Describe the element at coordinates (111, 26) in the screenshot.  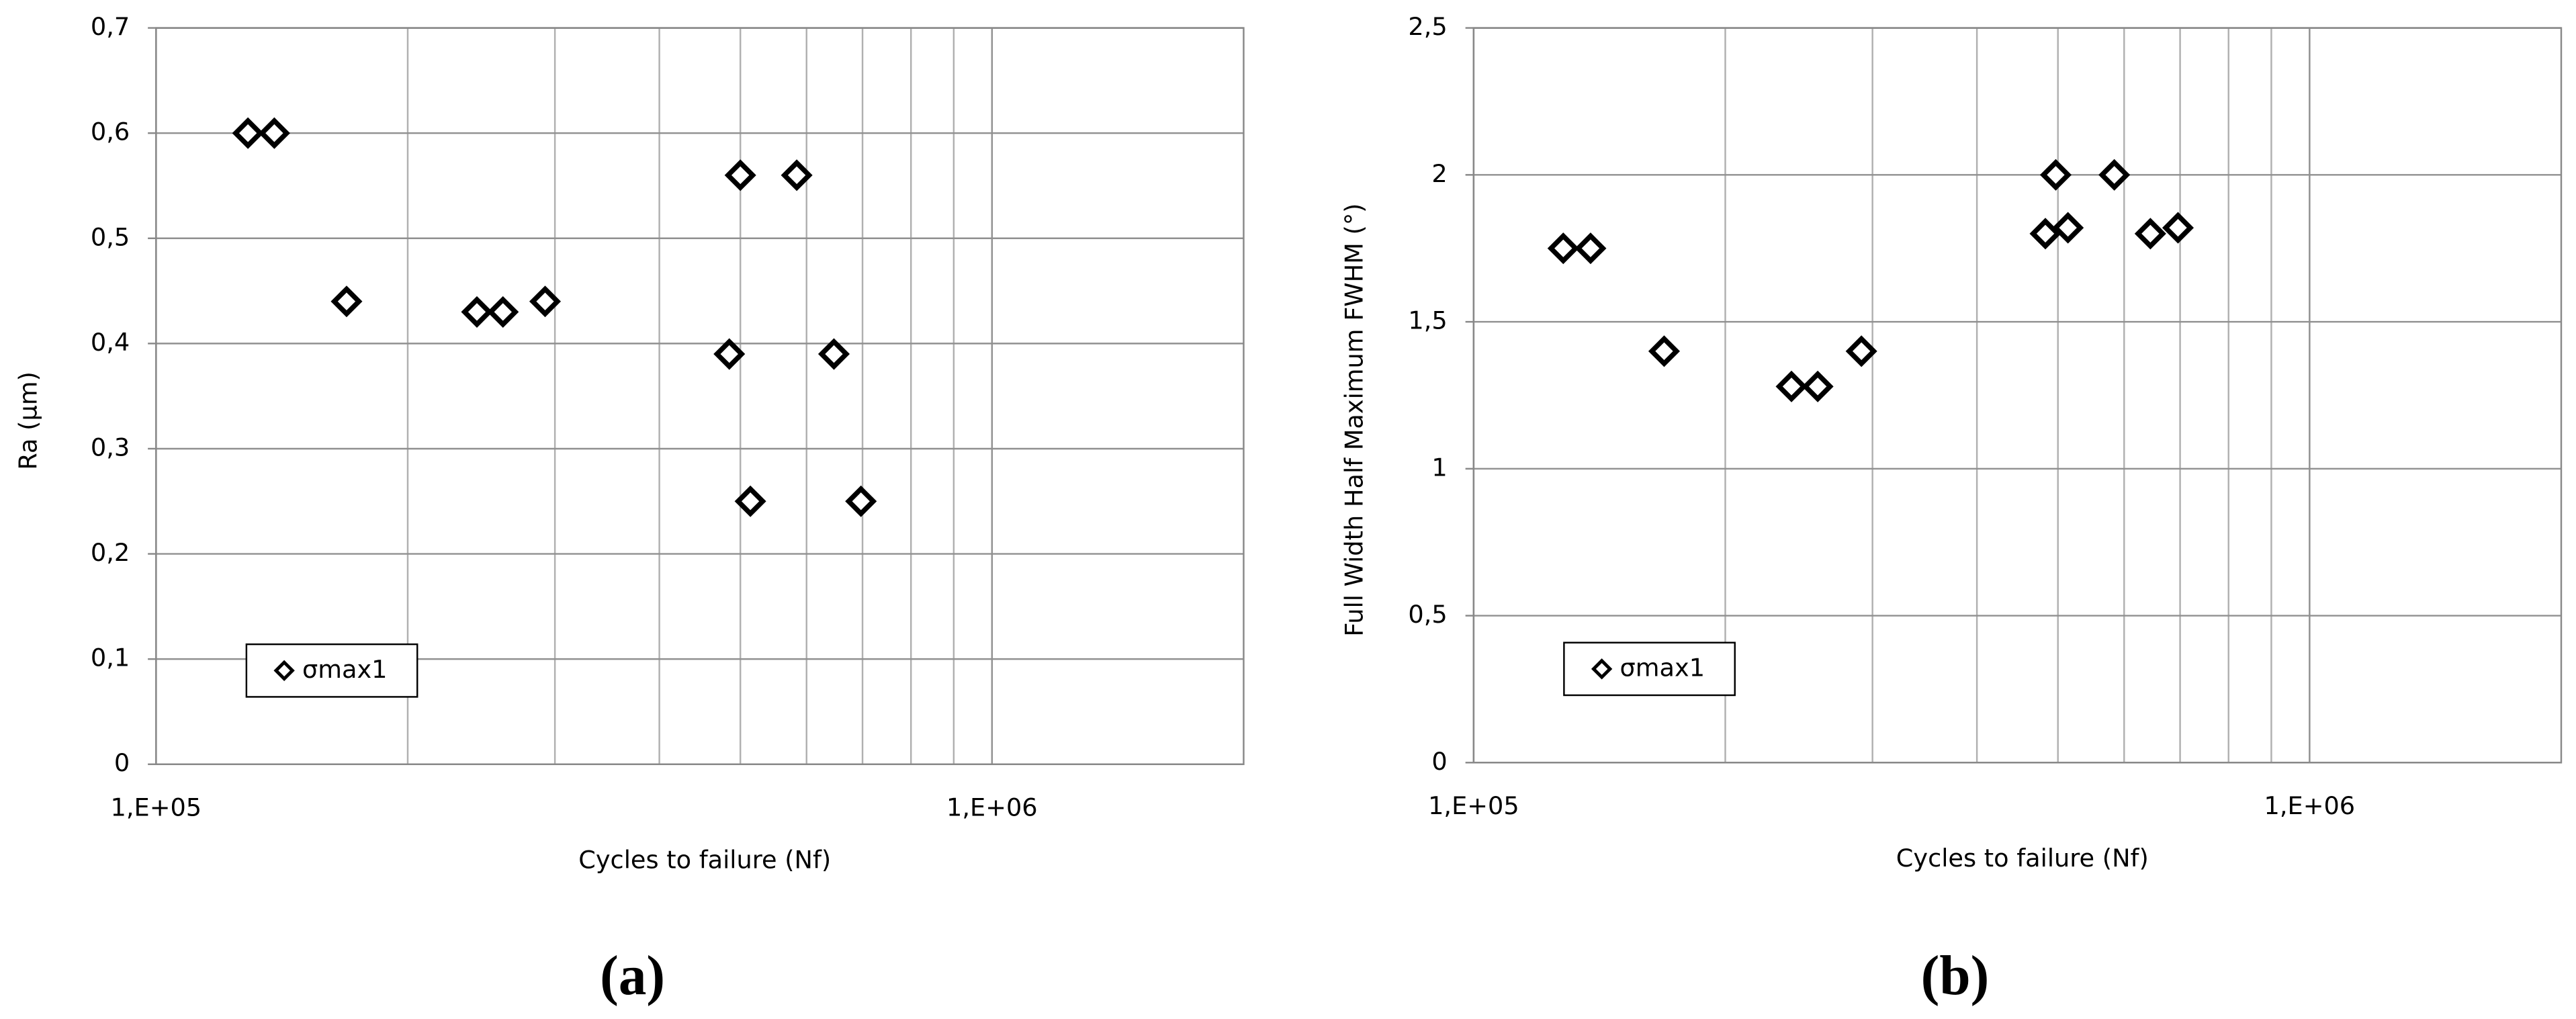
I see `y-tick-label: 0,7` at that location.